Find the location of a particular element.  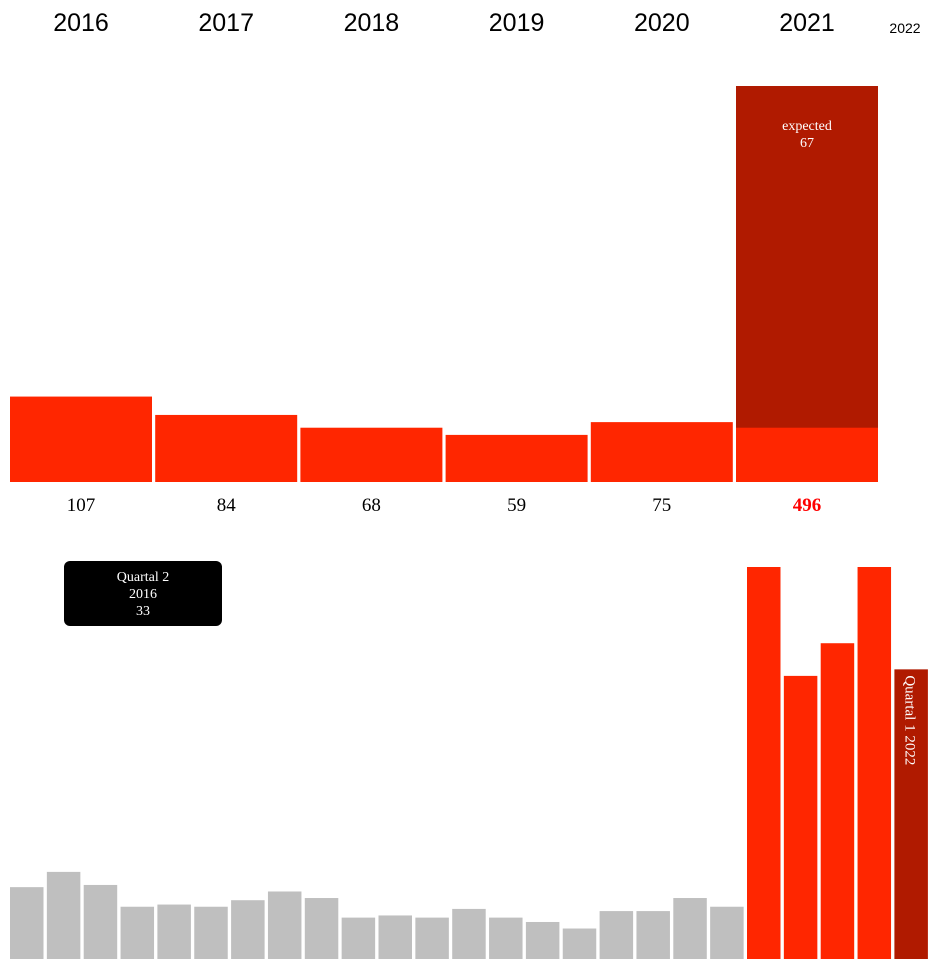

year-label-2018: 2018 is located at coordinates (372, 23).